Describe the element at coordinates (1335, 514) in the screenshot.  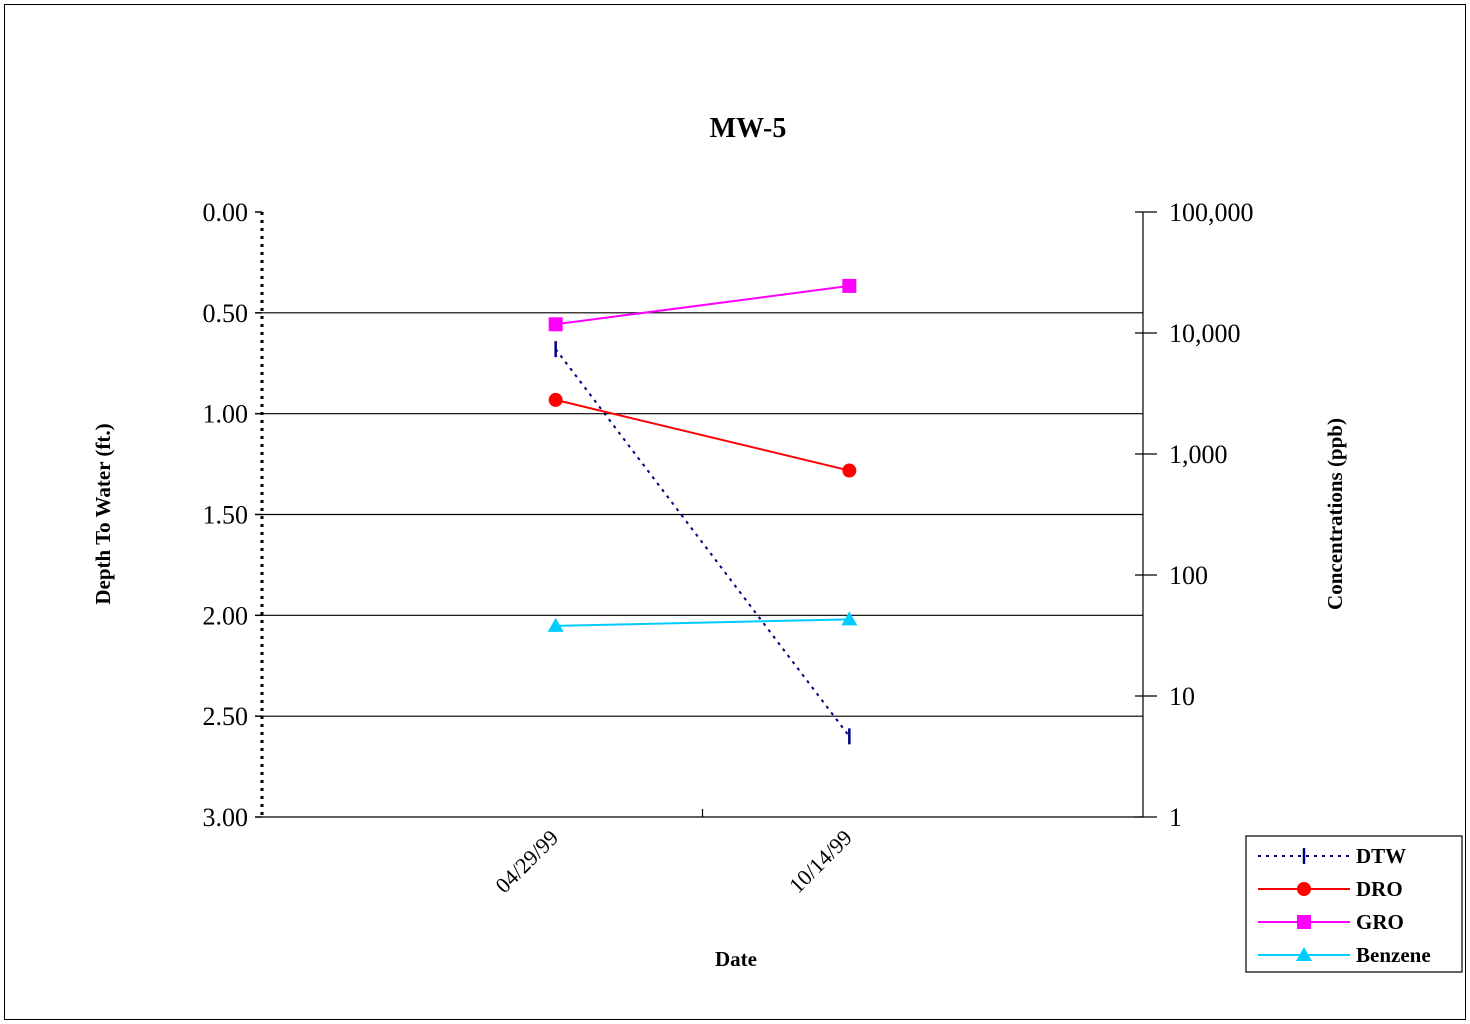
I see `right-axis-label: Concentrations (ppb)` at that location.